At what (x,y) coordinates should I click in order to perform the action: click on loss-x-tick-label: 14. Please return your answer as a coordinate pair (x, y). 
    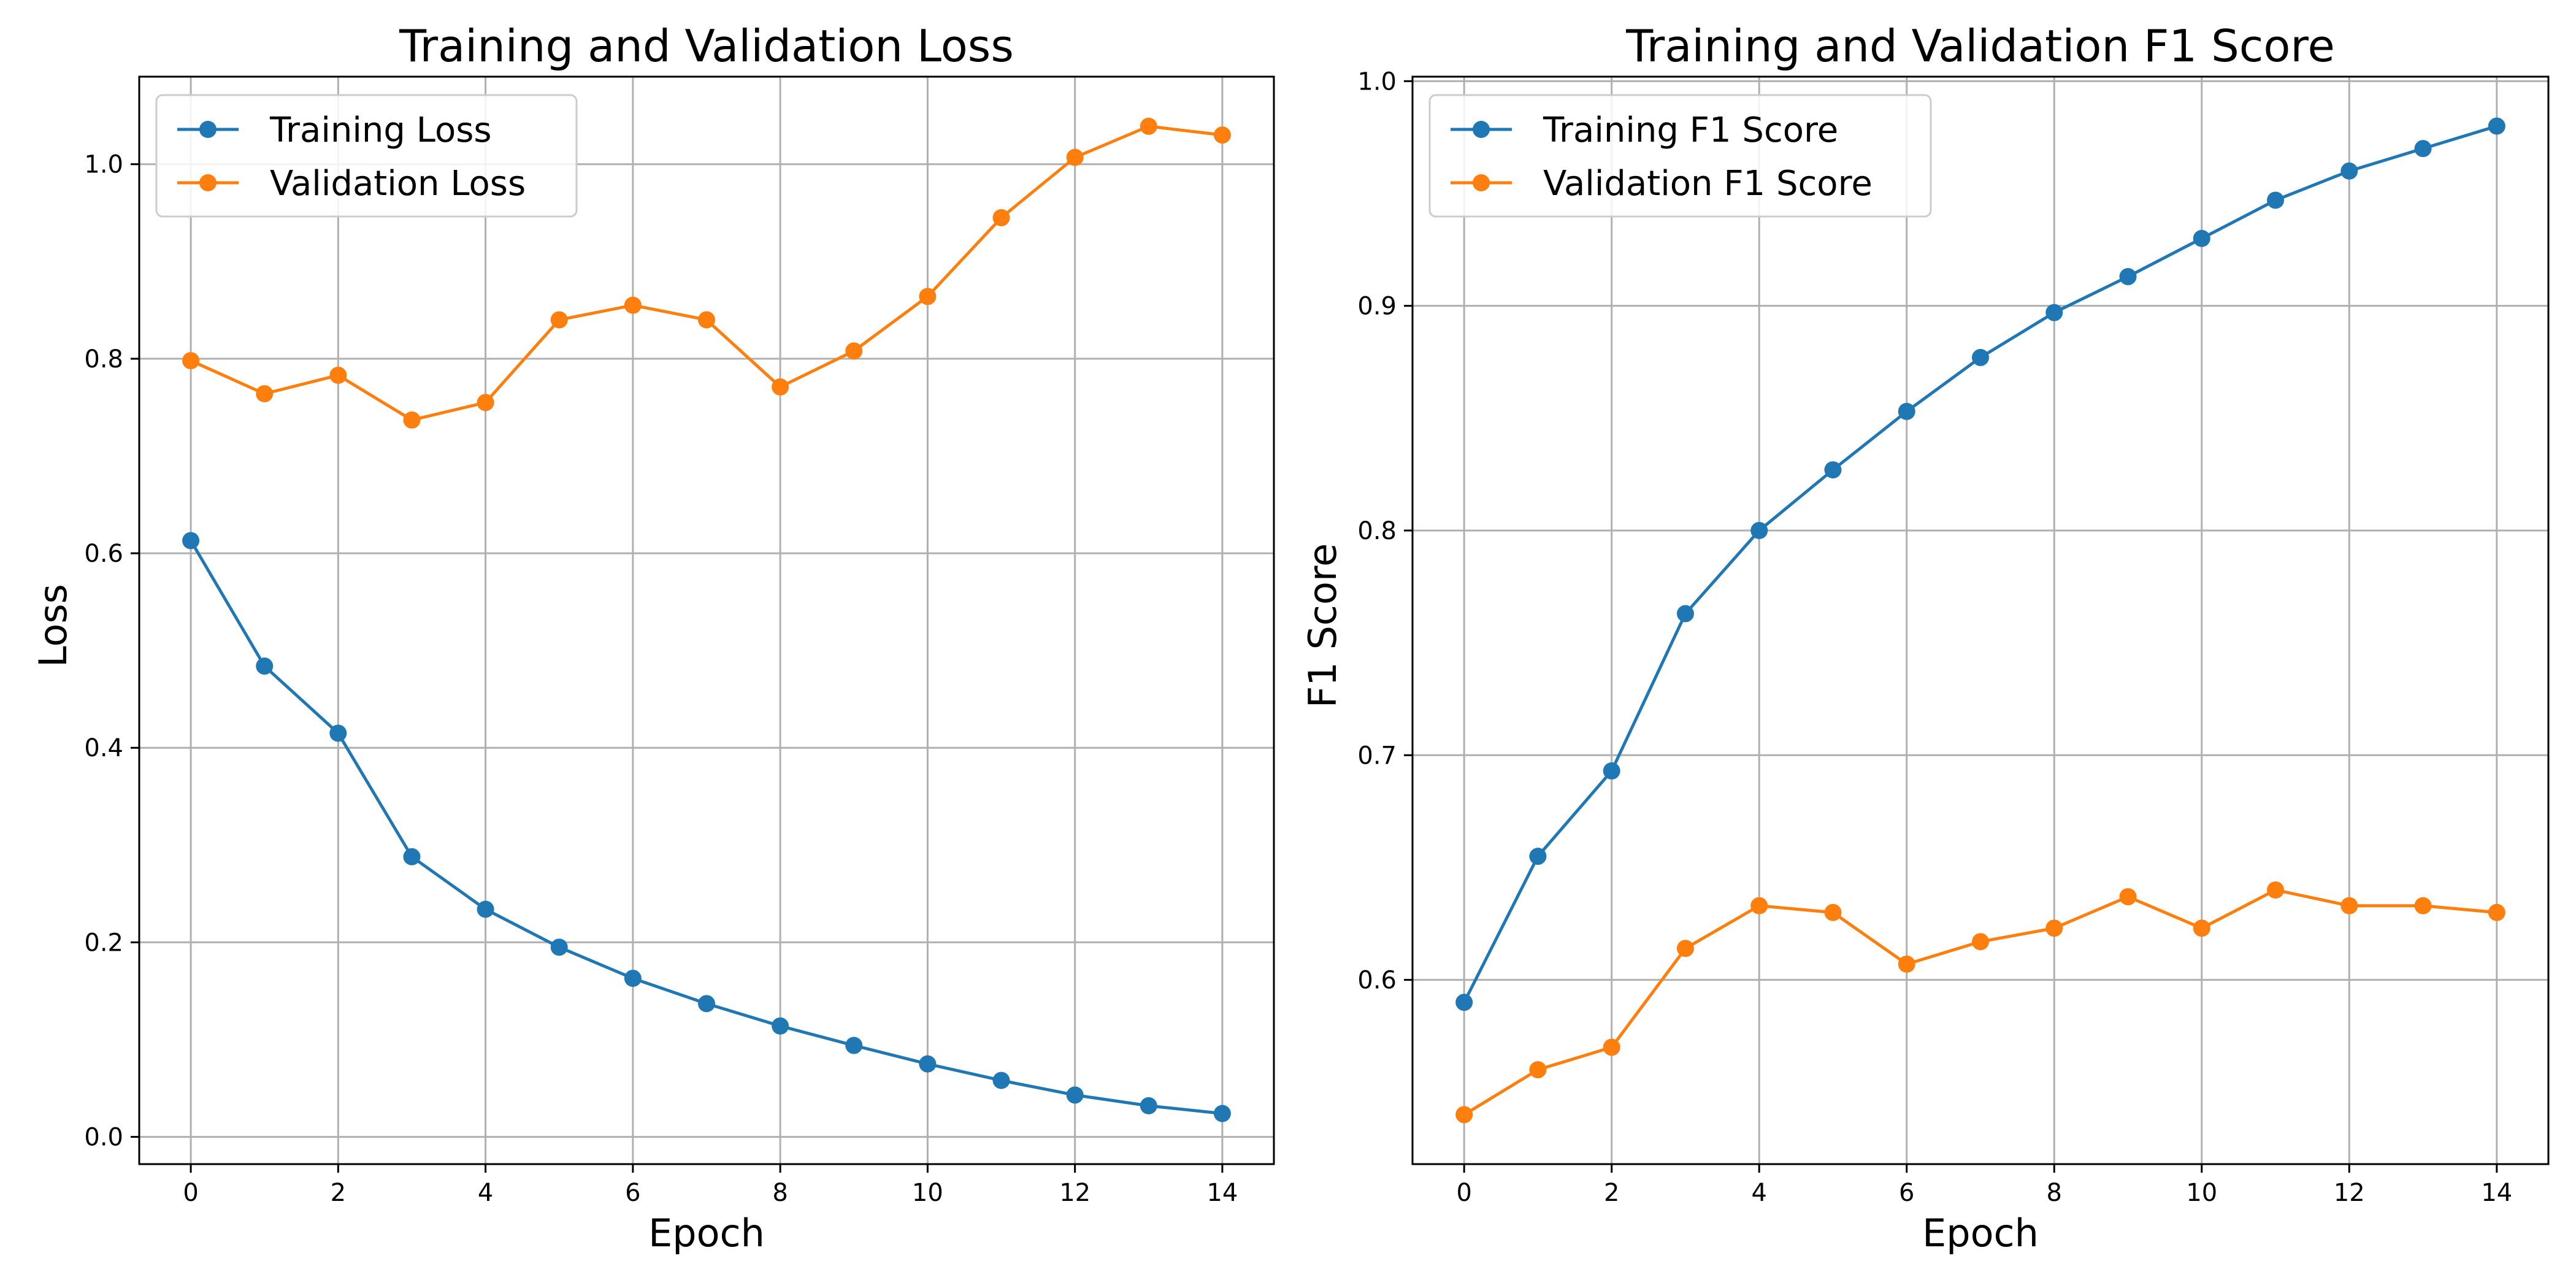
    Looking at the image, I should click on (1222, 1193).